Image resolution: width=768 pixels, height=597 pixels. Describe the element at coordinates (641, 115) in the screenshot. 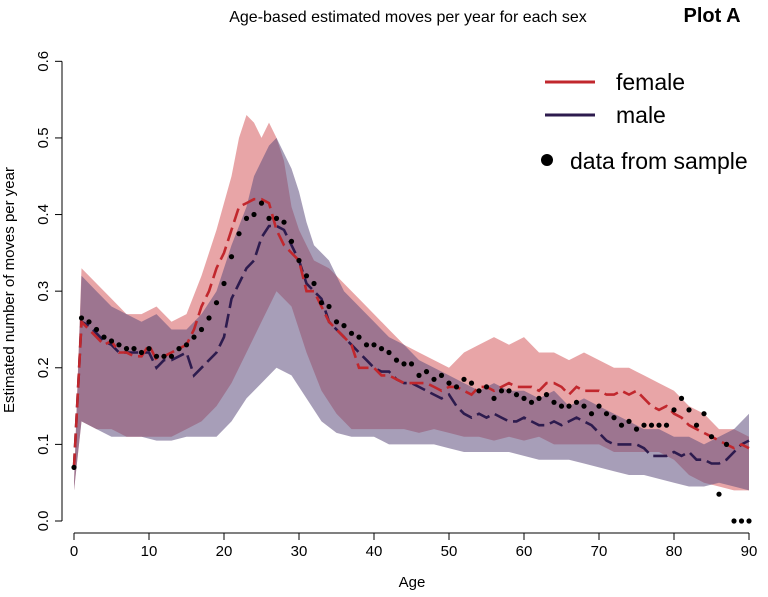

I see `legend-male-label: male` at that location.